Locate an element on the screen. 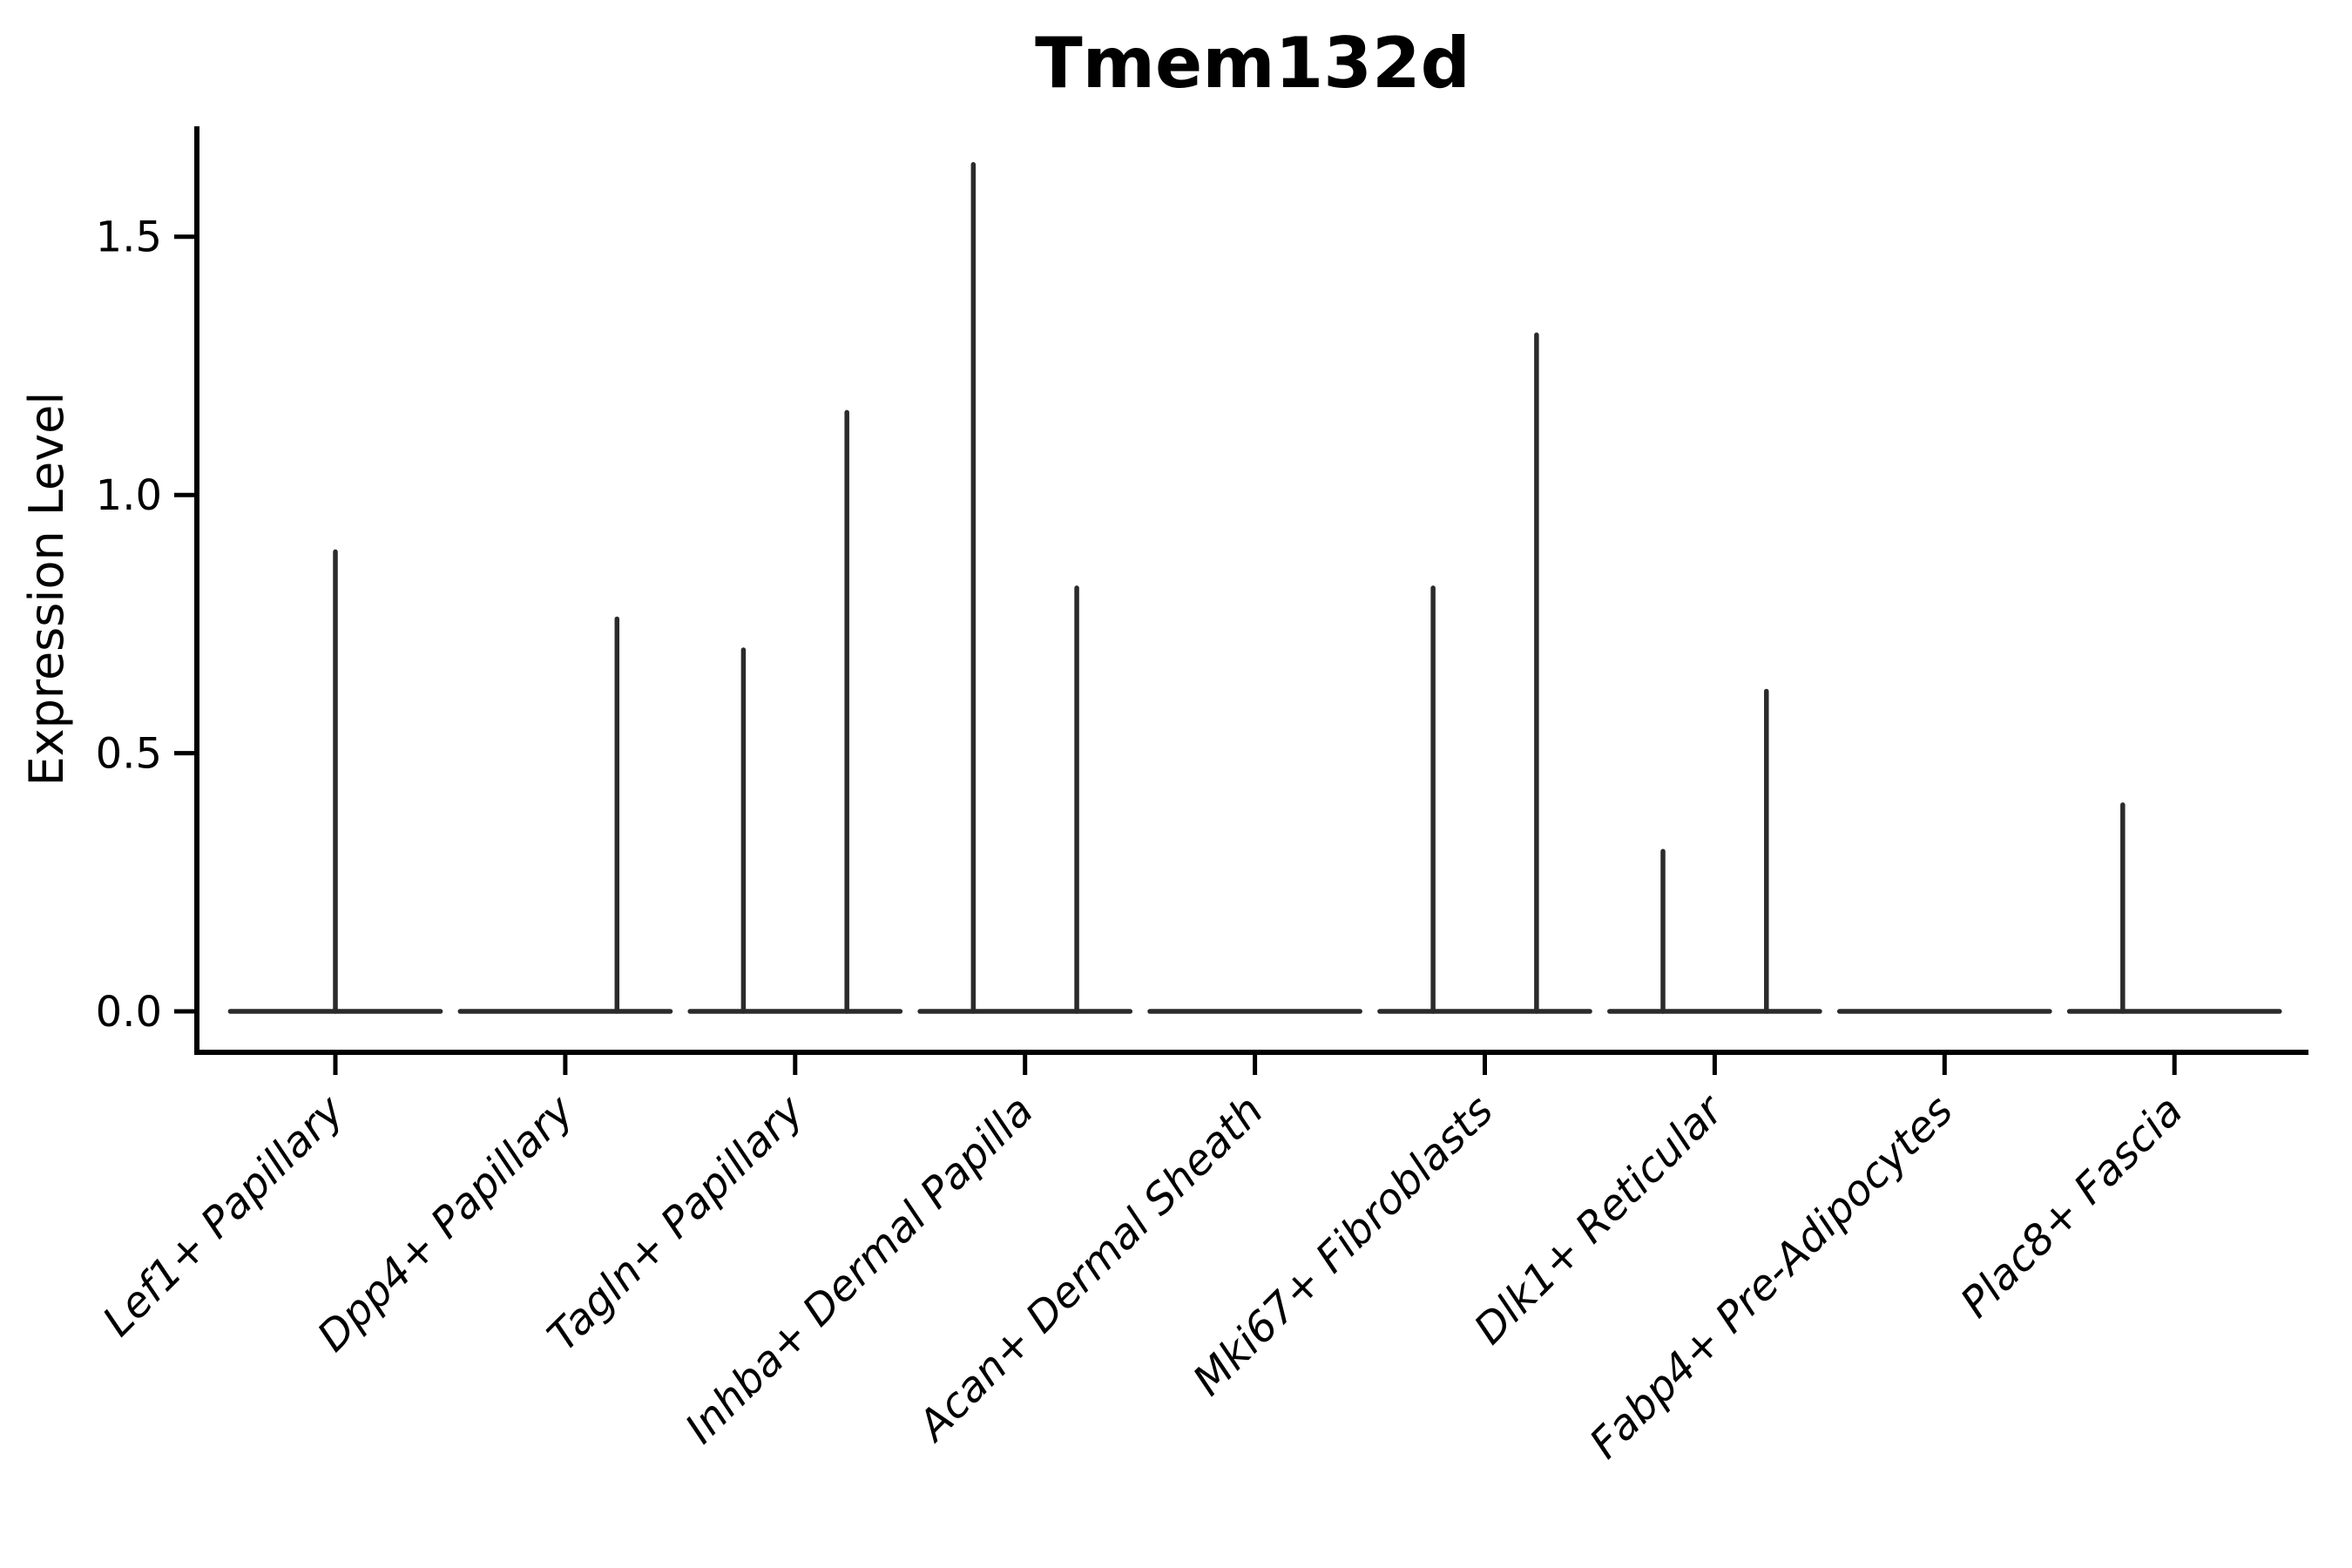 This screenshot has height=1568, width=2352. chart-title: Tmem132d is located at coordinates (1252, 64).